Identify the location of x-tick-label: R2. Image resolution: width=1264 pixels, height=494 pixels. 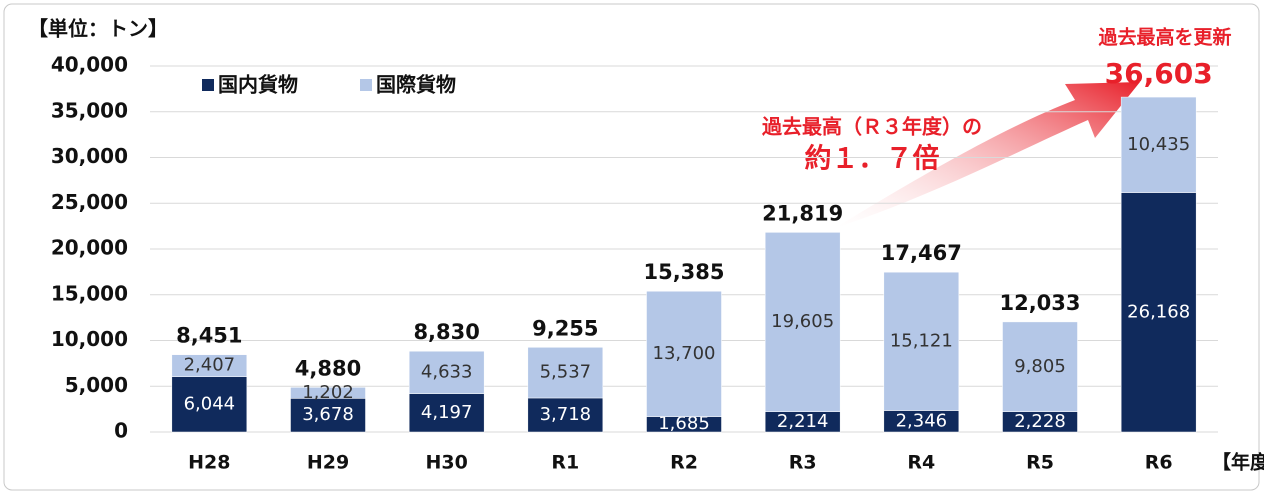
(684, 463).